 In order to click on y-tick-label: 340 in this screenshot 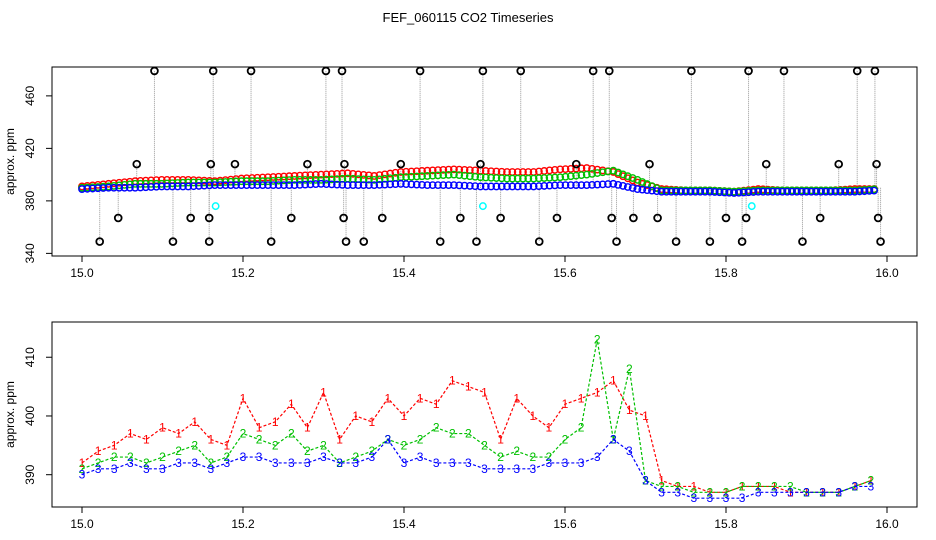, I will do `click(30, 253)`.